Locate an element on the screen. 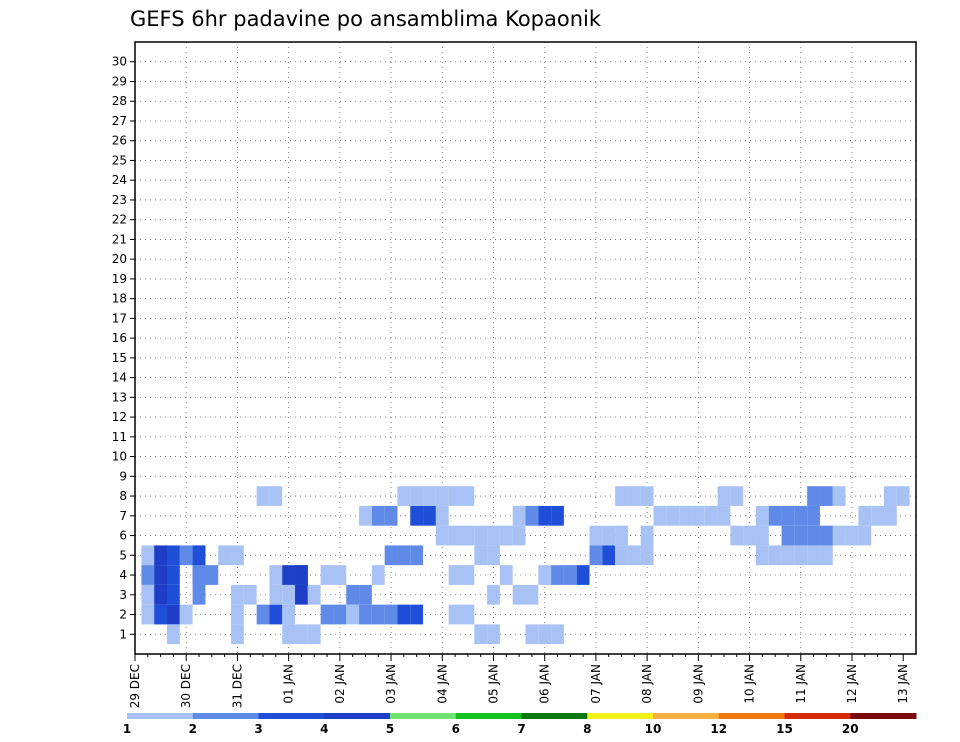  y-tick-label: 7 is located at coordinates (123, 516).